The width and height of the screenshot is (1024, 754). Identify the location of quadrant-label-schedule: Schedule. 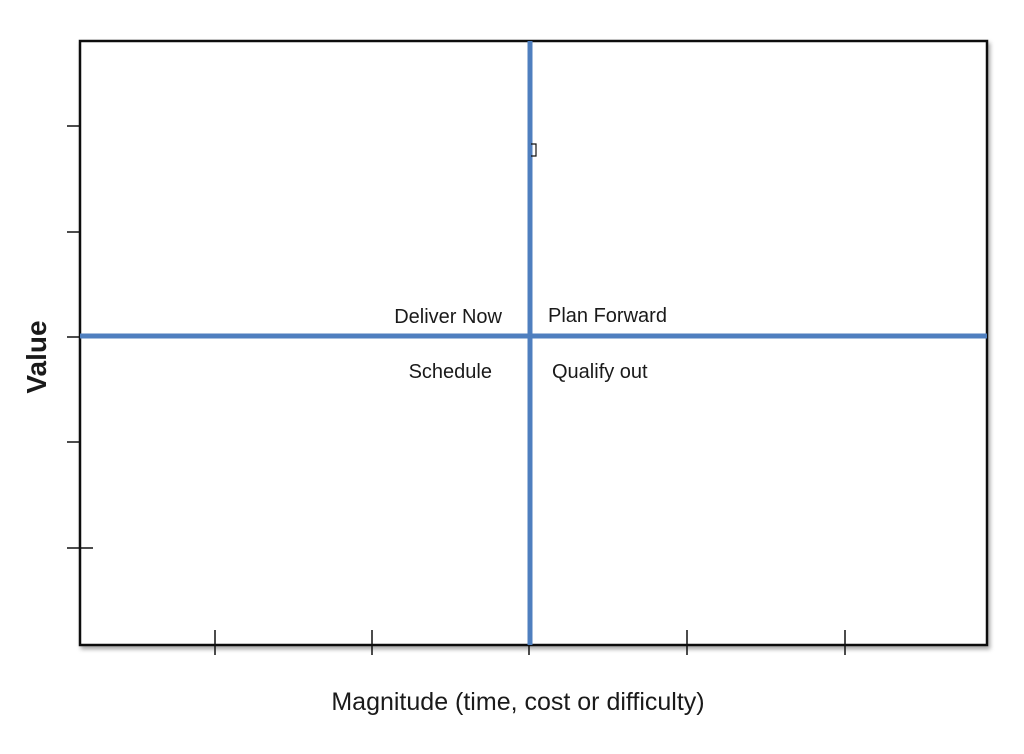
(450, 372).